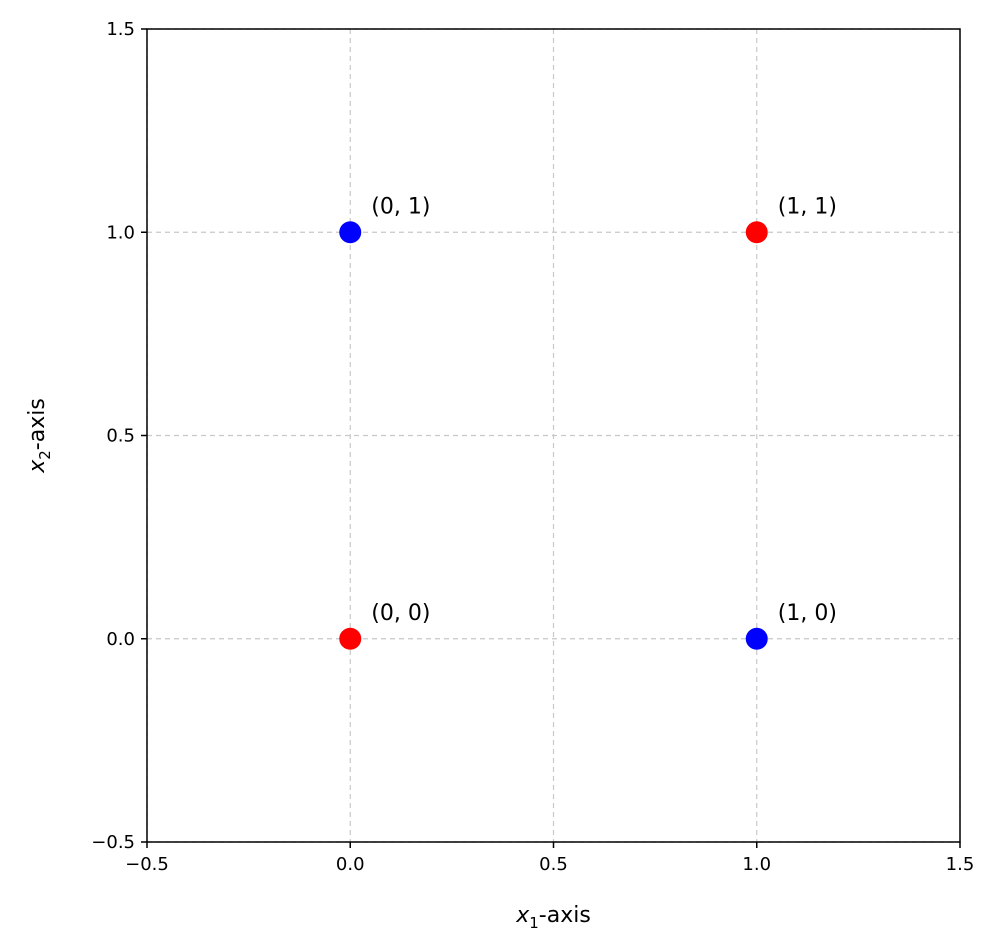 The height and width of the screenshot is (950, 1000). What do you see at coordinates (756, 864) in the screenshot?
I see `x-tick-label: 1.0` at bounding box center [756, 864].